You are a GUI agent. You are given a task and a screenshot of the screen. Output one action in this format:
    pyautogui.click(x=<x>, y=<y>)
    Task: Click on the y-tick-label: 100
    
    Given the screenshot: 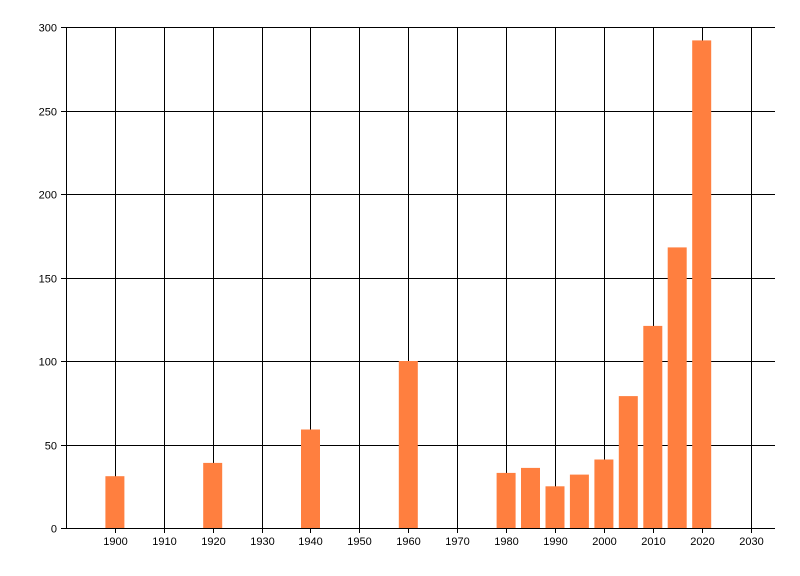 What is the action you would take?
    pyautogui.click(x=48, y=363)
    